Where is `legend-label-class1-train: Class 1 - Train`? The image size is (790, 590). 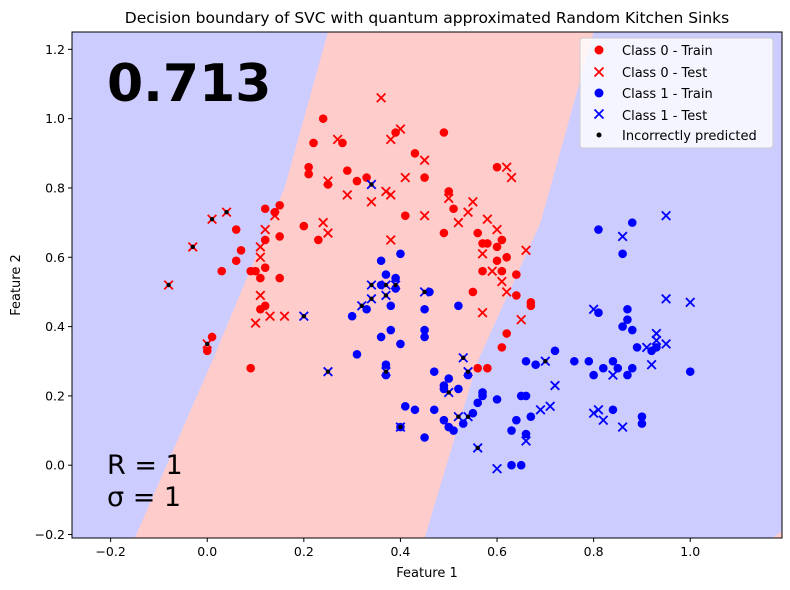
legend-label-class1-train: Class 1 - Train is located at coordinates (667, 94).